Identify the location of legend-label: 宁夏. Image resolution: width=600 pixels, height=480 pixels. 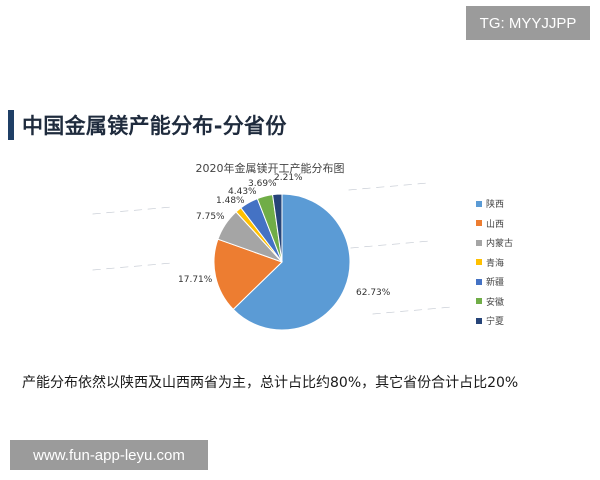
(495, 322).